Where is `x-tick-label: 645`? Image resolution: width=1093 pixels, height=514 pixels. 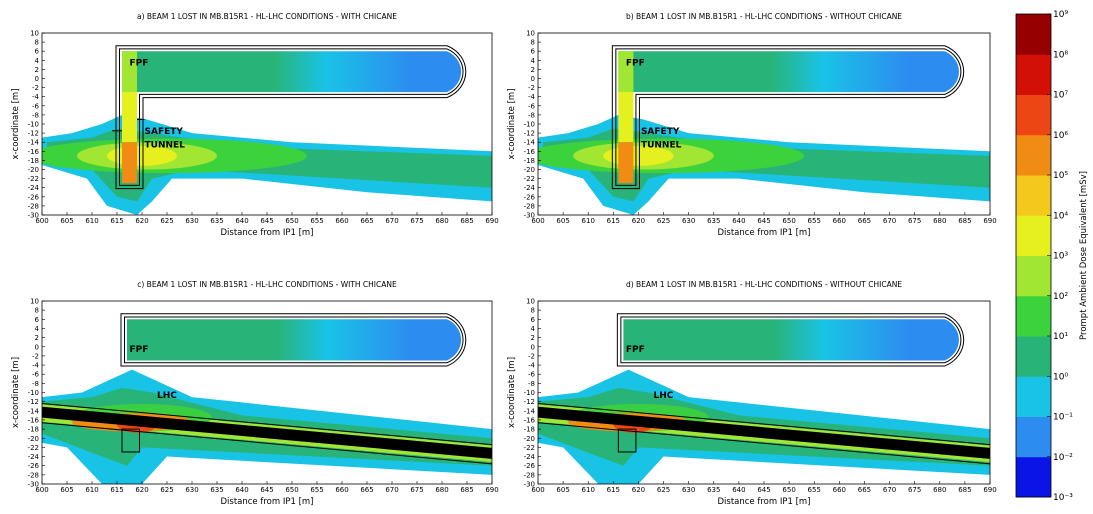 x-tick-label: 645 is located at coordinates (266, 221).